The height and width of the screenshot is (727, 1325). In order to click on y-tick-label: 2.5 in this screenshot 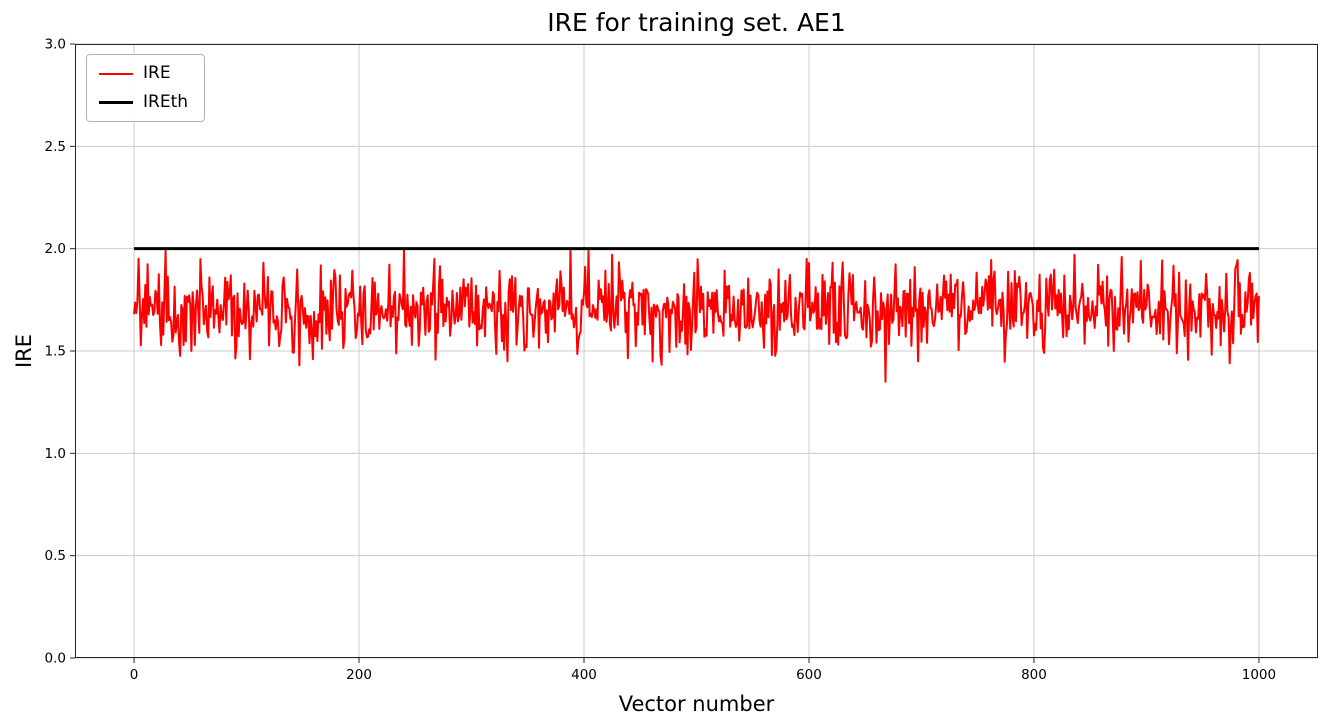, I will do `click(55, 147)`.